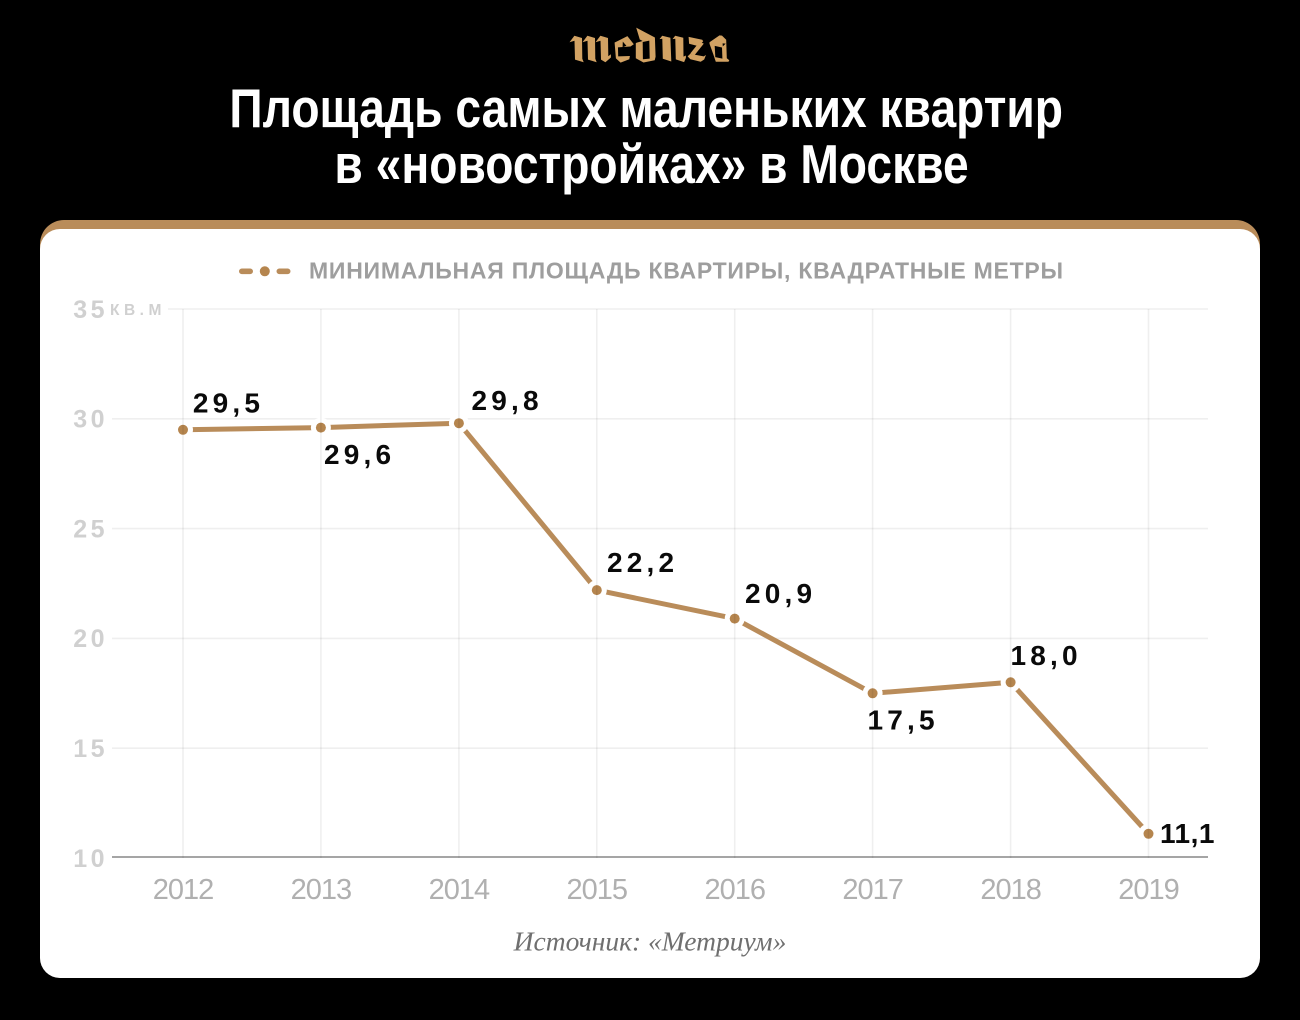 This screenshot has height=1020, width=1300. Describe the element at coordinates (90, 749) in the screenshot. I see `svg-text: 15` at that location.